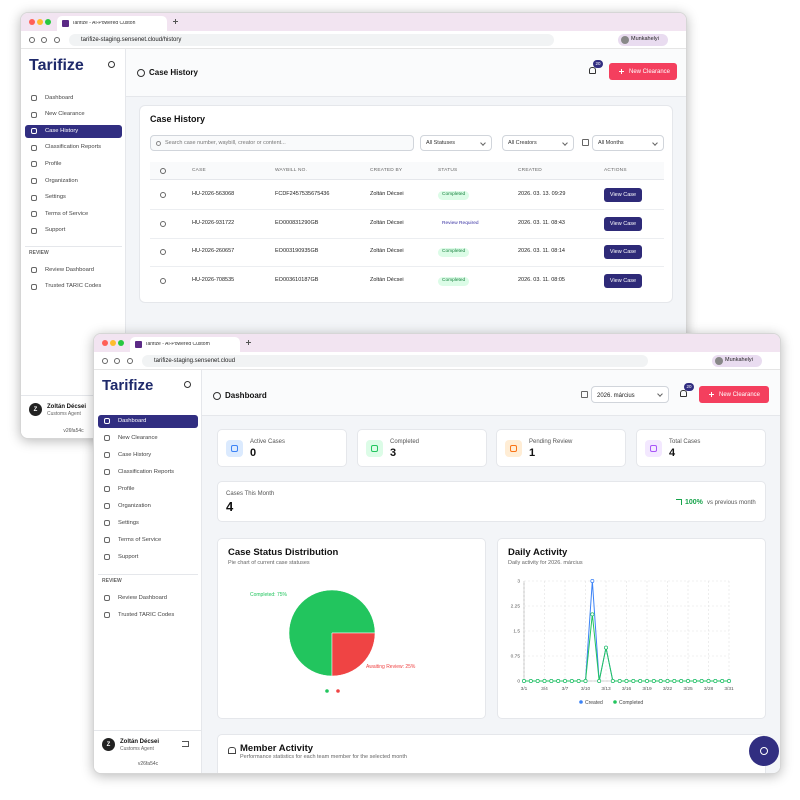 This screenshot has height=800, width=800. I want to click on page-header, so click(406, 73).